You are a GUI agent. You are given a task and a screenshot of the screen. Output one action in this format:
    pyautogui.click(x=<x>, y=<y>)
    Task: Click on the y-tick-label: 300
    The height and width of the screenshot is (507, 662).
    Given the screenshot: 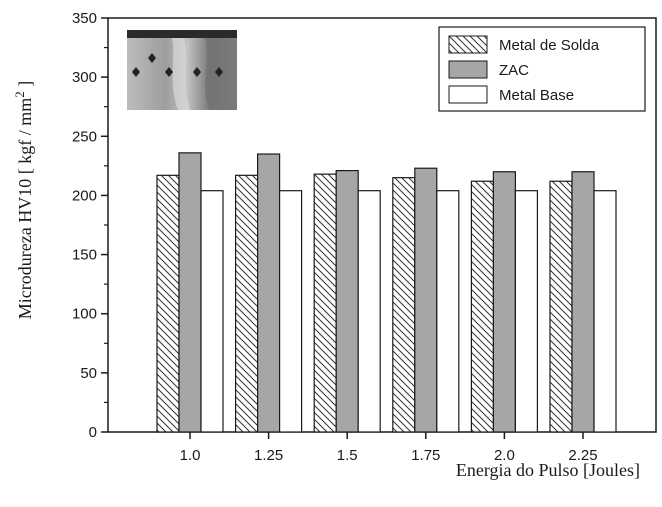 What is the action you would take?
    pyautogui.click(x=84, y=77)
    